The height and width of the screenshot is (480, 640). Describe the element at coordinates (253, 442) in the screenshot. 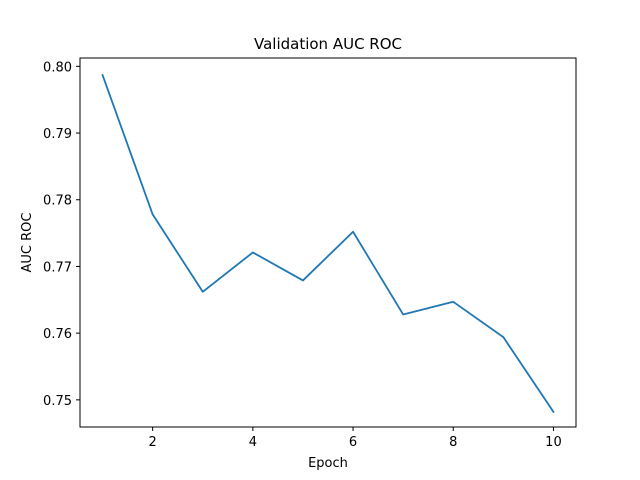

I see `x-tick-label: 4` at that location.